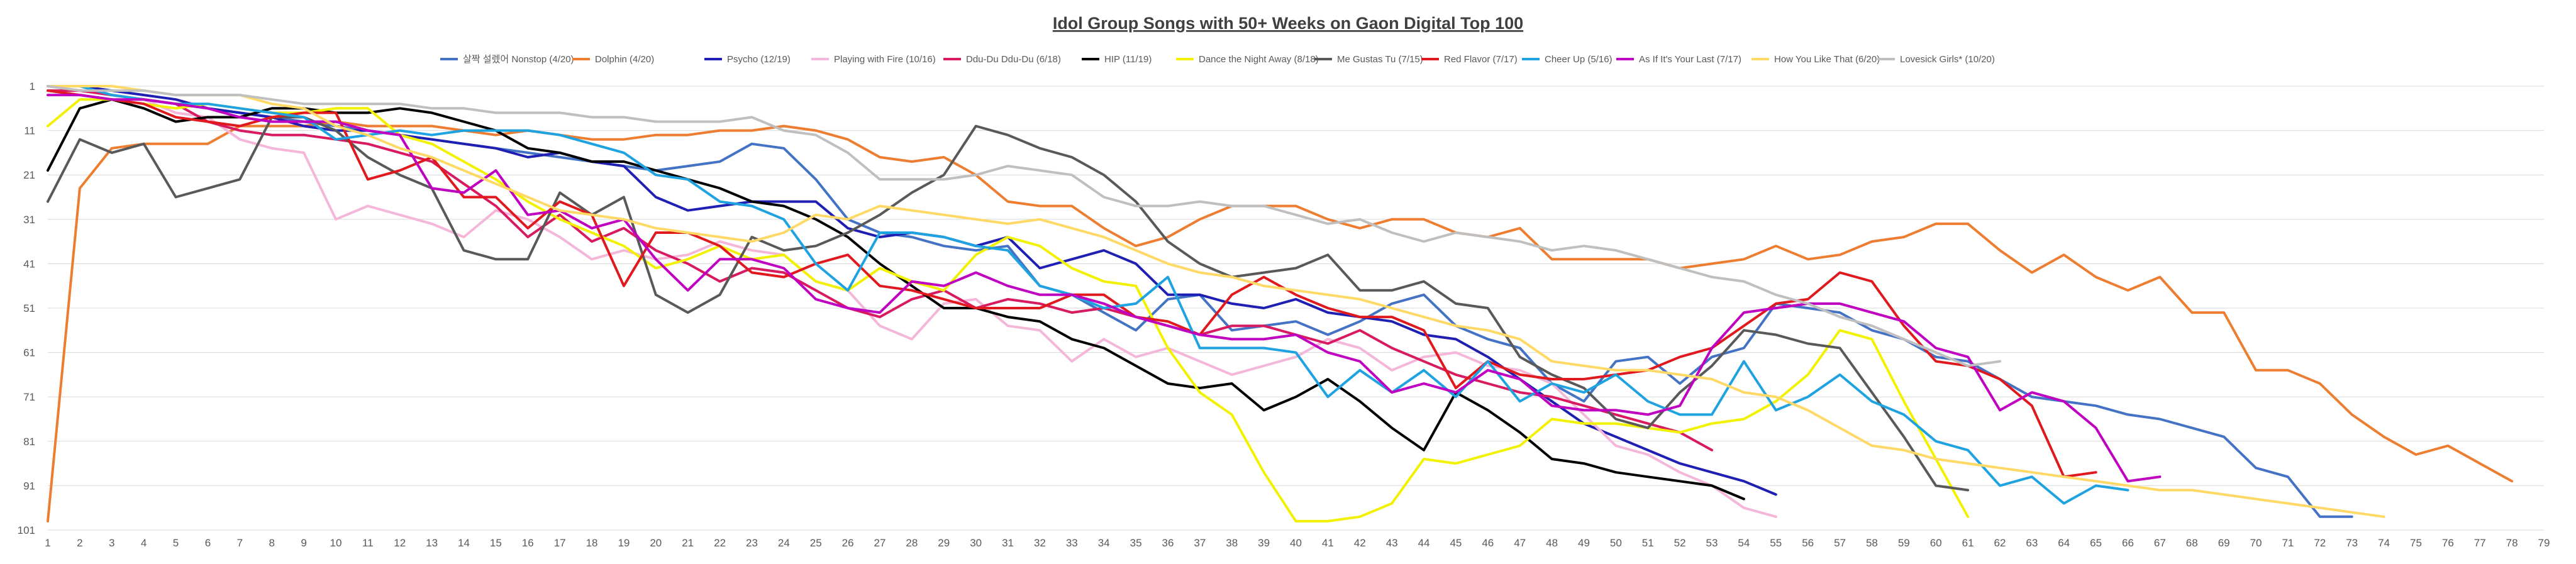  Describe the element at coordinates (1200, 543) in the screenshot. I see `x-tick-label: 37` at that location.